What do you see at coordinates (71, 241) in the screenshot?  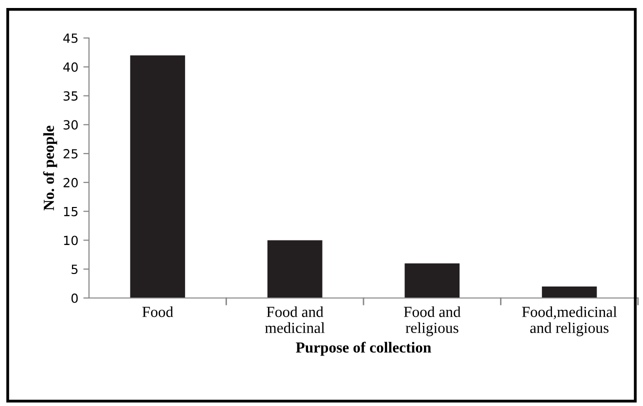 I see `y-tick-label: 10` at bounding box center [71, 241].